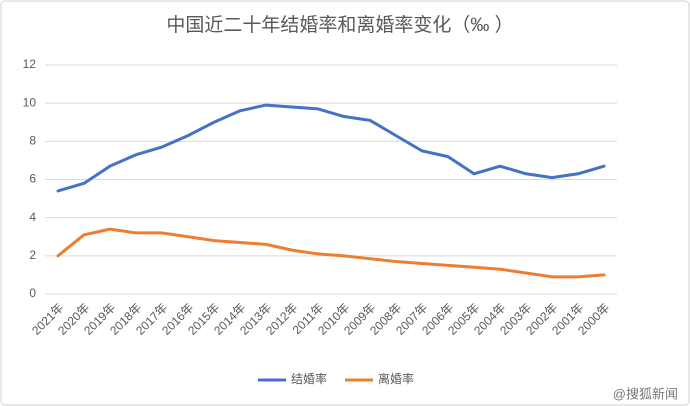  Describe the element at coordinates (30, 64) in the screenshot. I see `y-tick-label: 12` at that location.